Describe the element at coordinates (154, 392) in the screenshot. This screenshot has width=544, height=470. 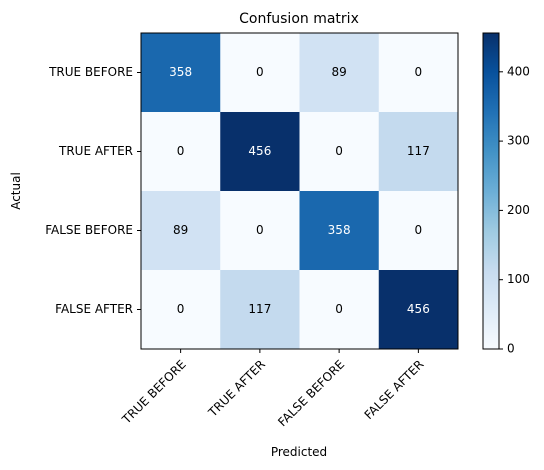
I see `x-tick-label: TRUE BEFORE` at that location.